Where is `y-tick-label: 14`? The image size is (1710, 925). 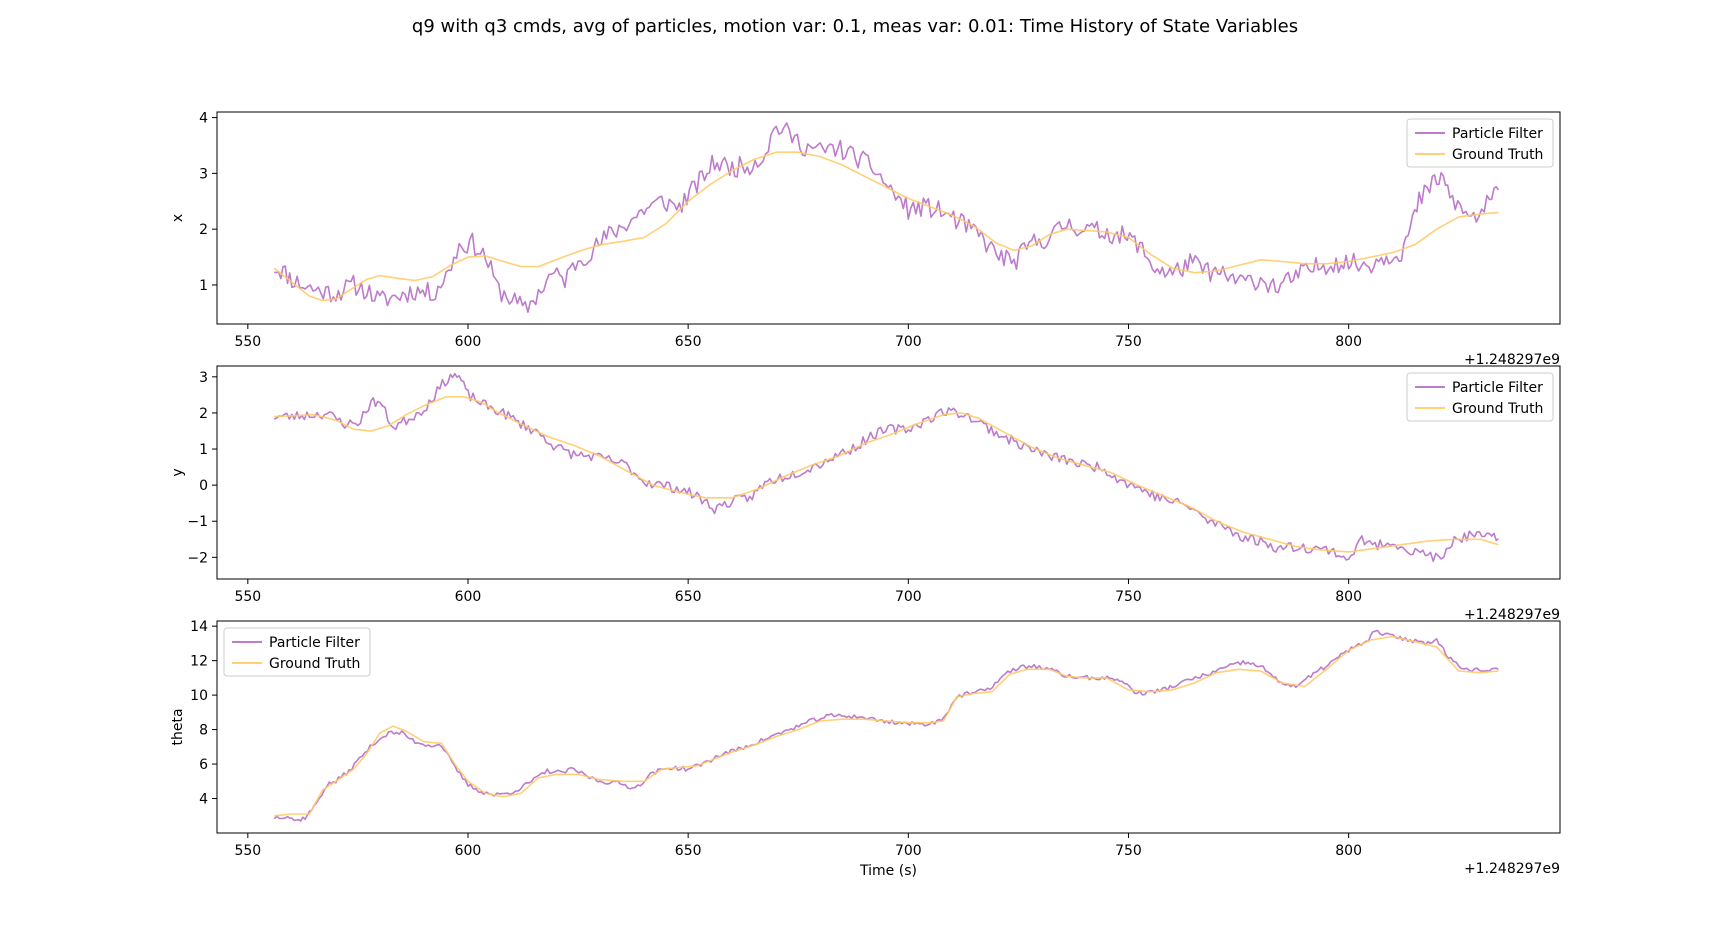 y-tick-label: 14 is located at coordinates (199, 627).